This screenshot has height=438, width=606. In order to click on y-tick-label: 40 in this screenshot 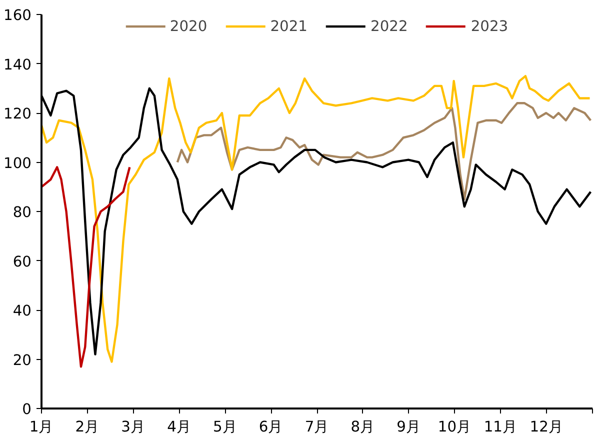, I will do `click(22, 311)`.